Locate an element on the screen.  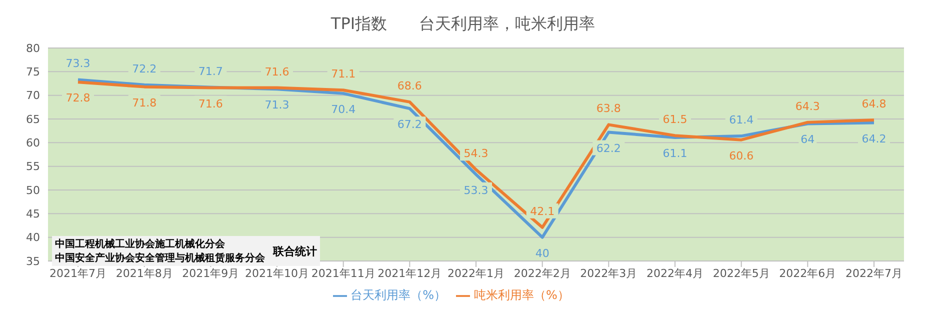
legend-label: 吨米利用率（%） is located at coordinates (522, 295).